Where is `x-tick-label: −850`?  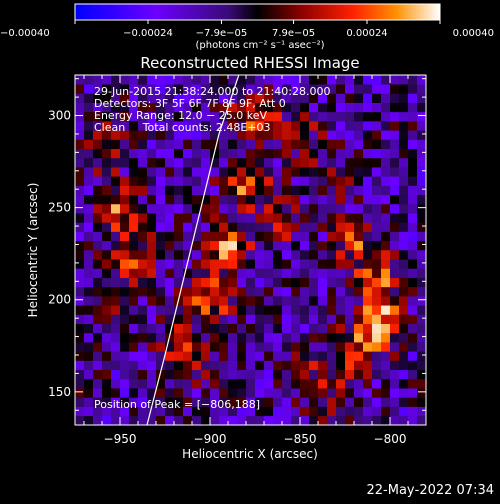 x-tick-label: −850 is located at coordinates (300, 439).